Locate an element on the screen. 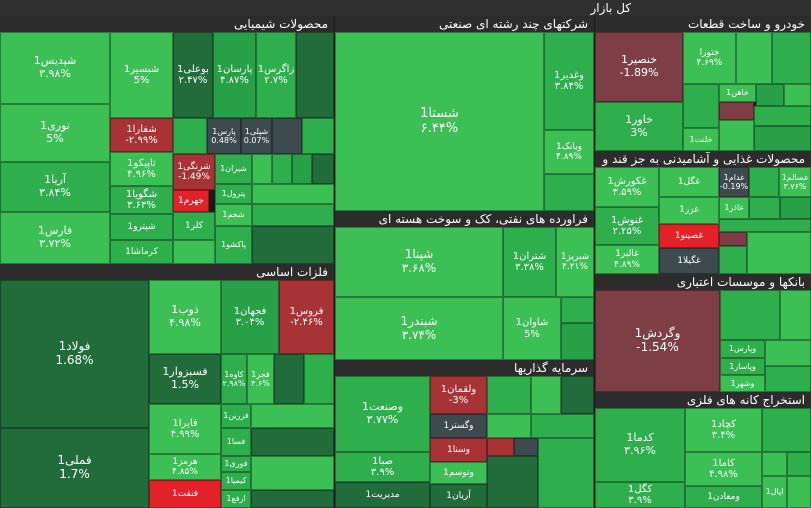  cell-zagros: زاگرس1 ۲.۷% is located at coordinates (276, 75).